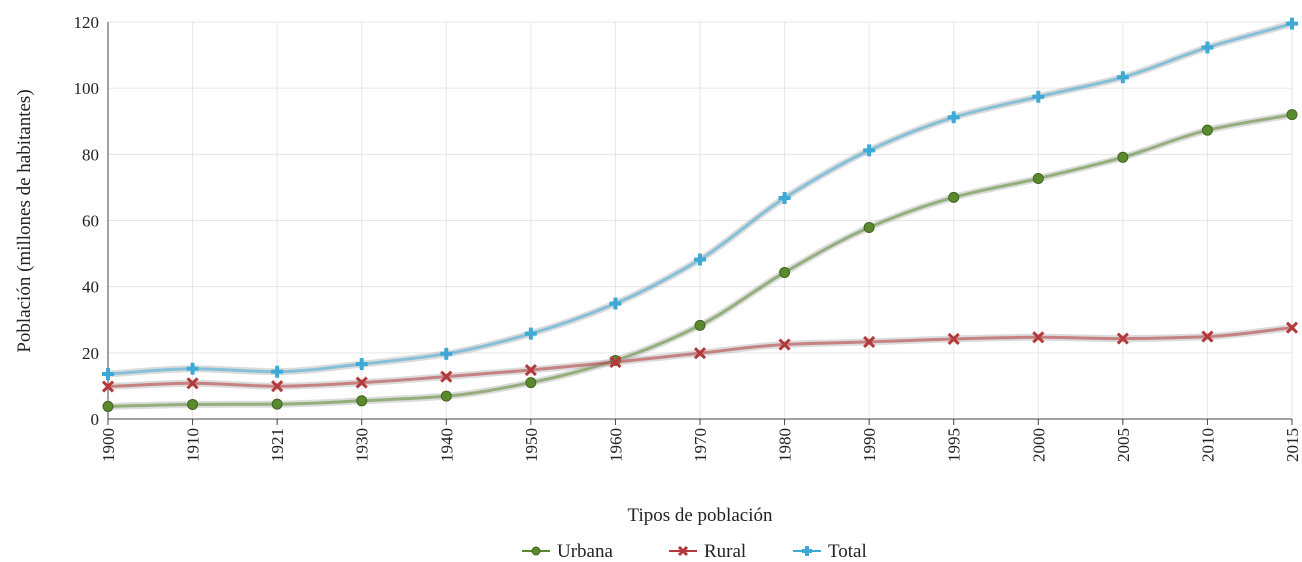 The width and height of the screenshot is (1302, 562). I want to click on y-tick-label-2: 40, so click(90, 287).